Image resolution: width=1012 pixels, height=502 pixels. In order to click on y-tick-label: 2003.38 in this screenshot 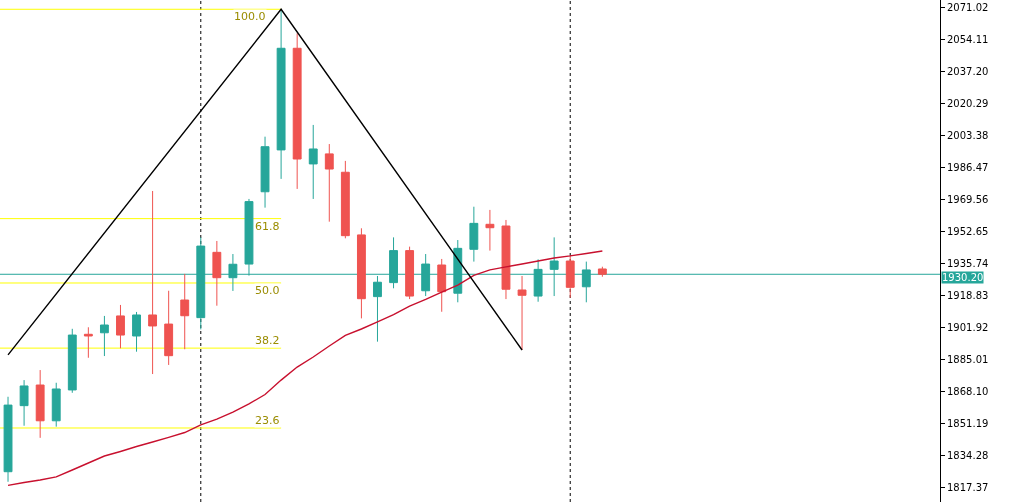, I will do `click(968, 136)`.